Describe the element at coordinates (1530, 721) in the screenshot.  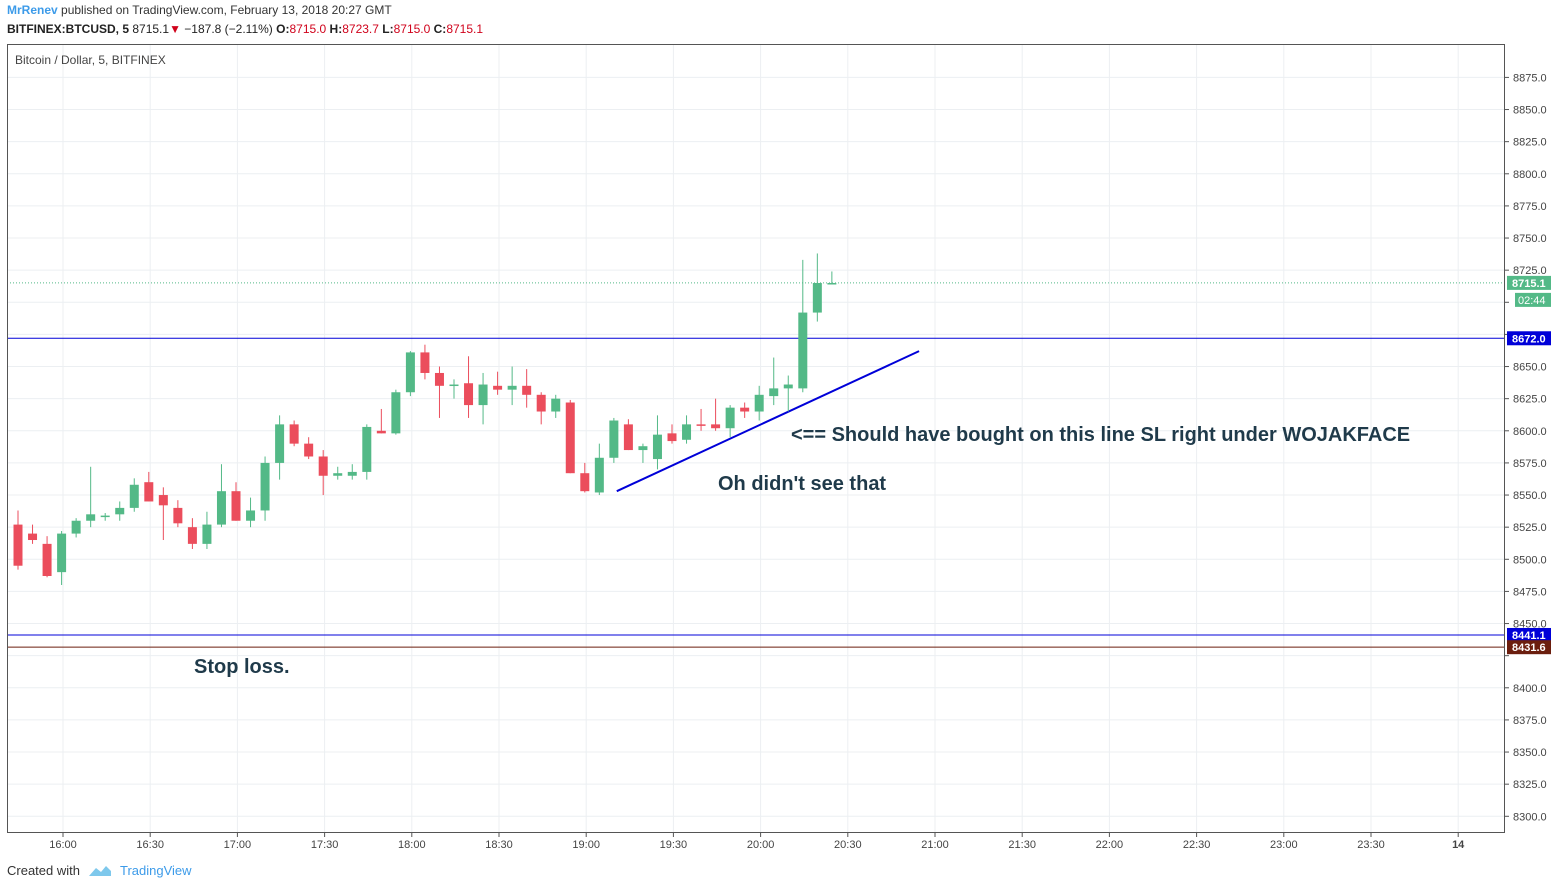
I see `y-tick-label: 8375.0` at that location.